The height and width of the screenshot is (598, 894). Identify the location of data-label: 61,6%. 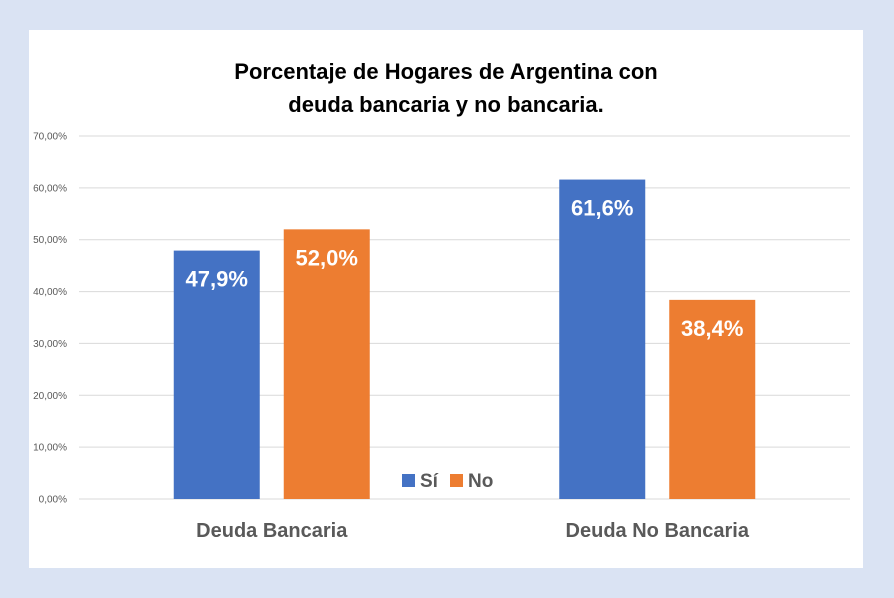
(602, 208).